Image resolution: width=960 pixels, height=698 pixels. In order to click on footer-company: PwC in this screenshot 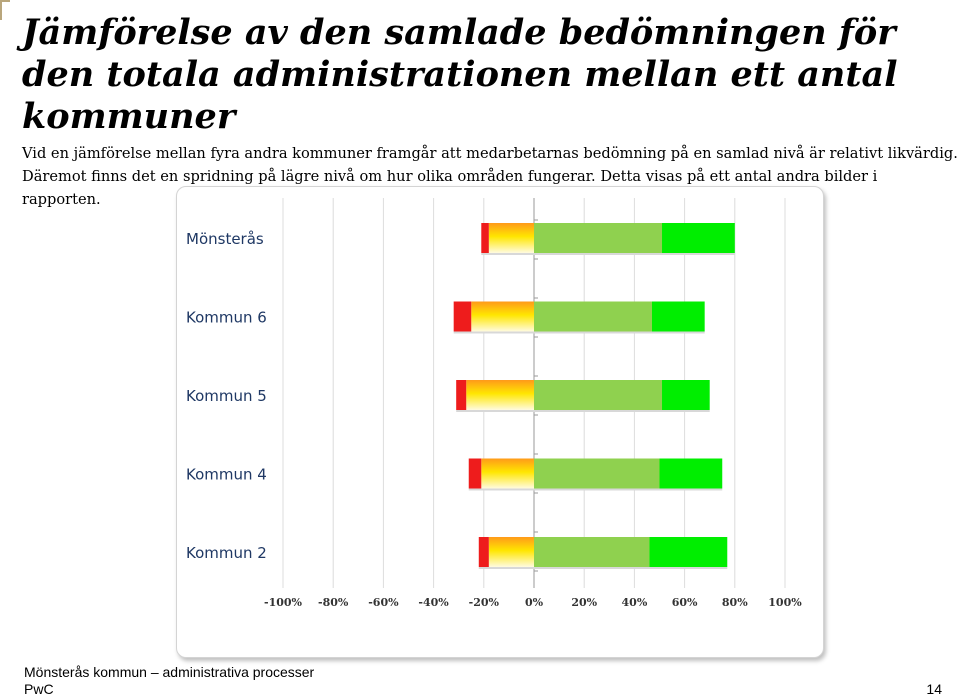, I will do `click(39, 689)`.